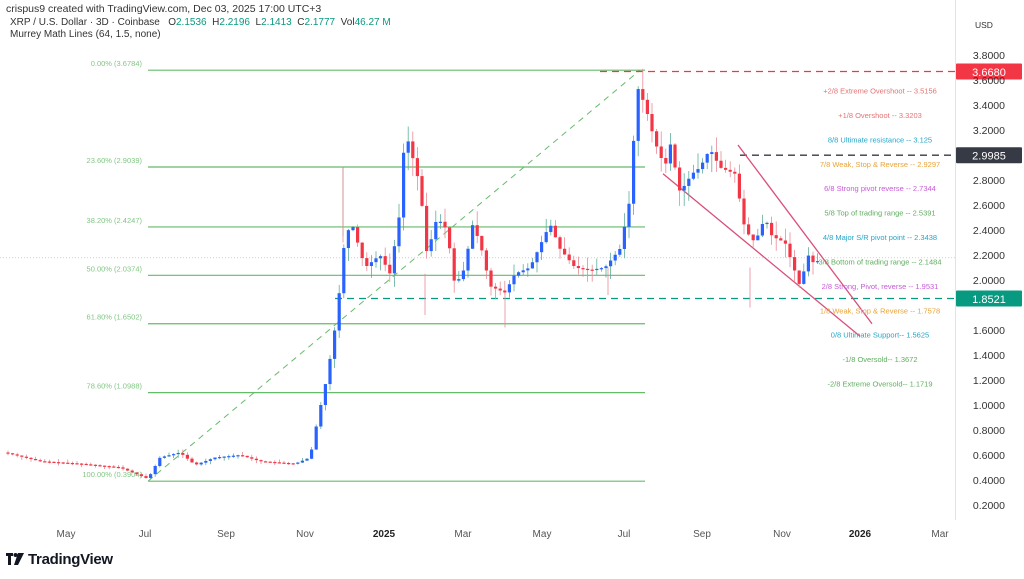 Image resolution: width=1024 pixels, height=579 pixels. I want to click on tradingview-logo-icon, so click(15, 560).